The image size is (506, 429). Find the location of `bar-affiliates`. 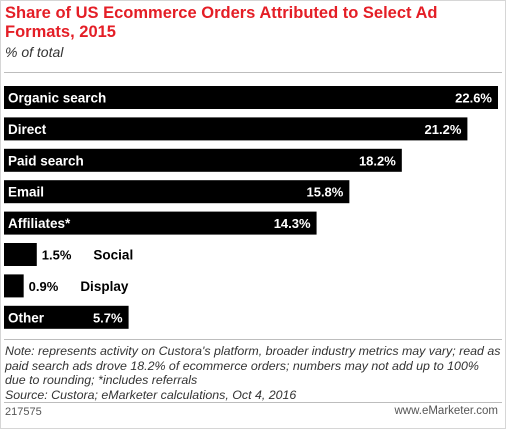

bar-affiliates is located at coordinates (160, 223).